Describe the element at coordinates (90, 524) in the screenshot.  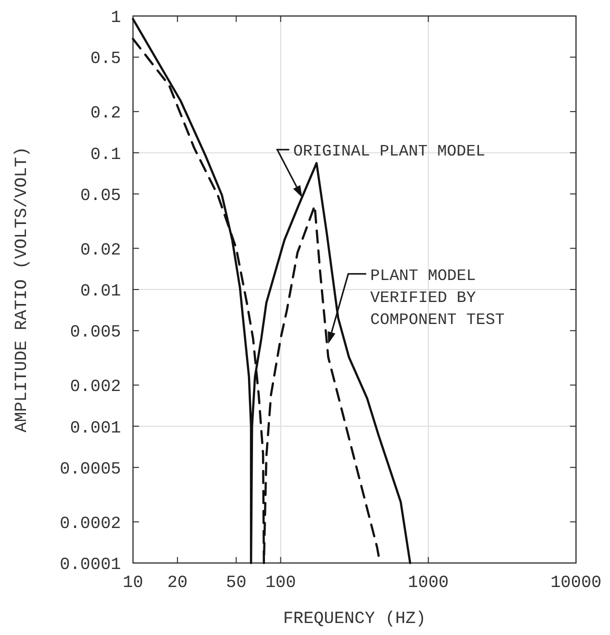
I see `y-tick-label: 0.0002` at that location.